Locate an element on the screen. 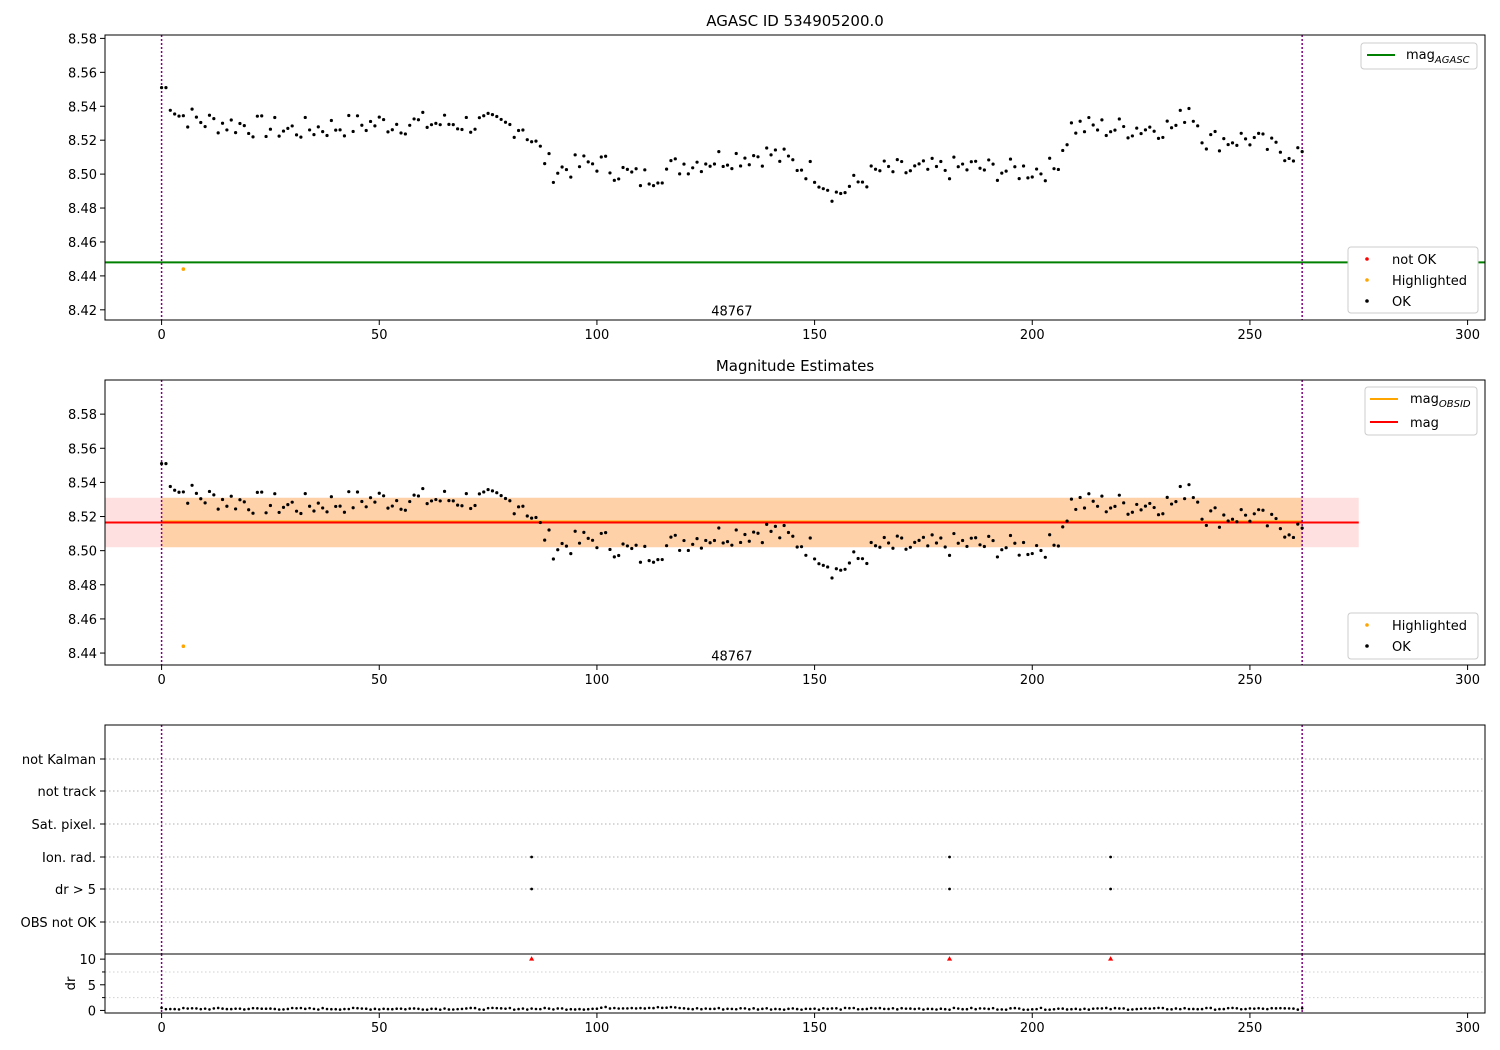 Image resolution: width=1500 pixels, height=1050 pixels. legend-box is located at coordinates (1413, 280).